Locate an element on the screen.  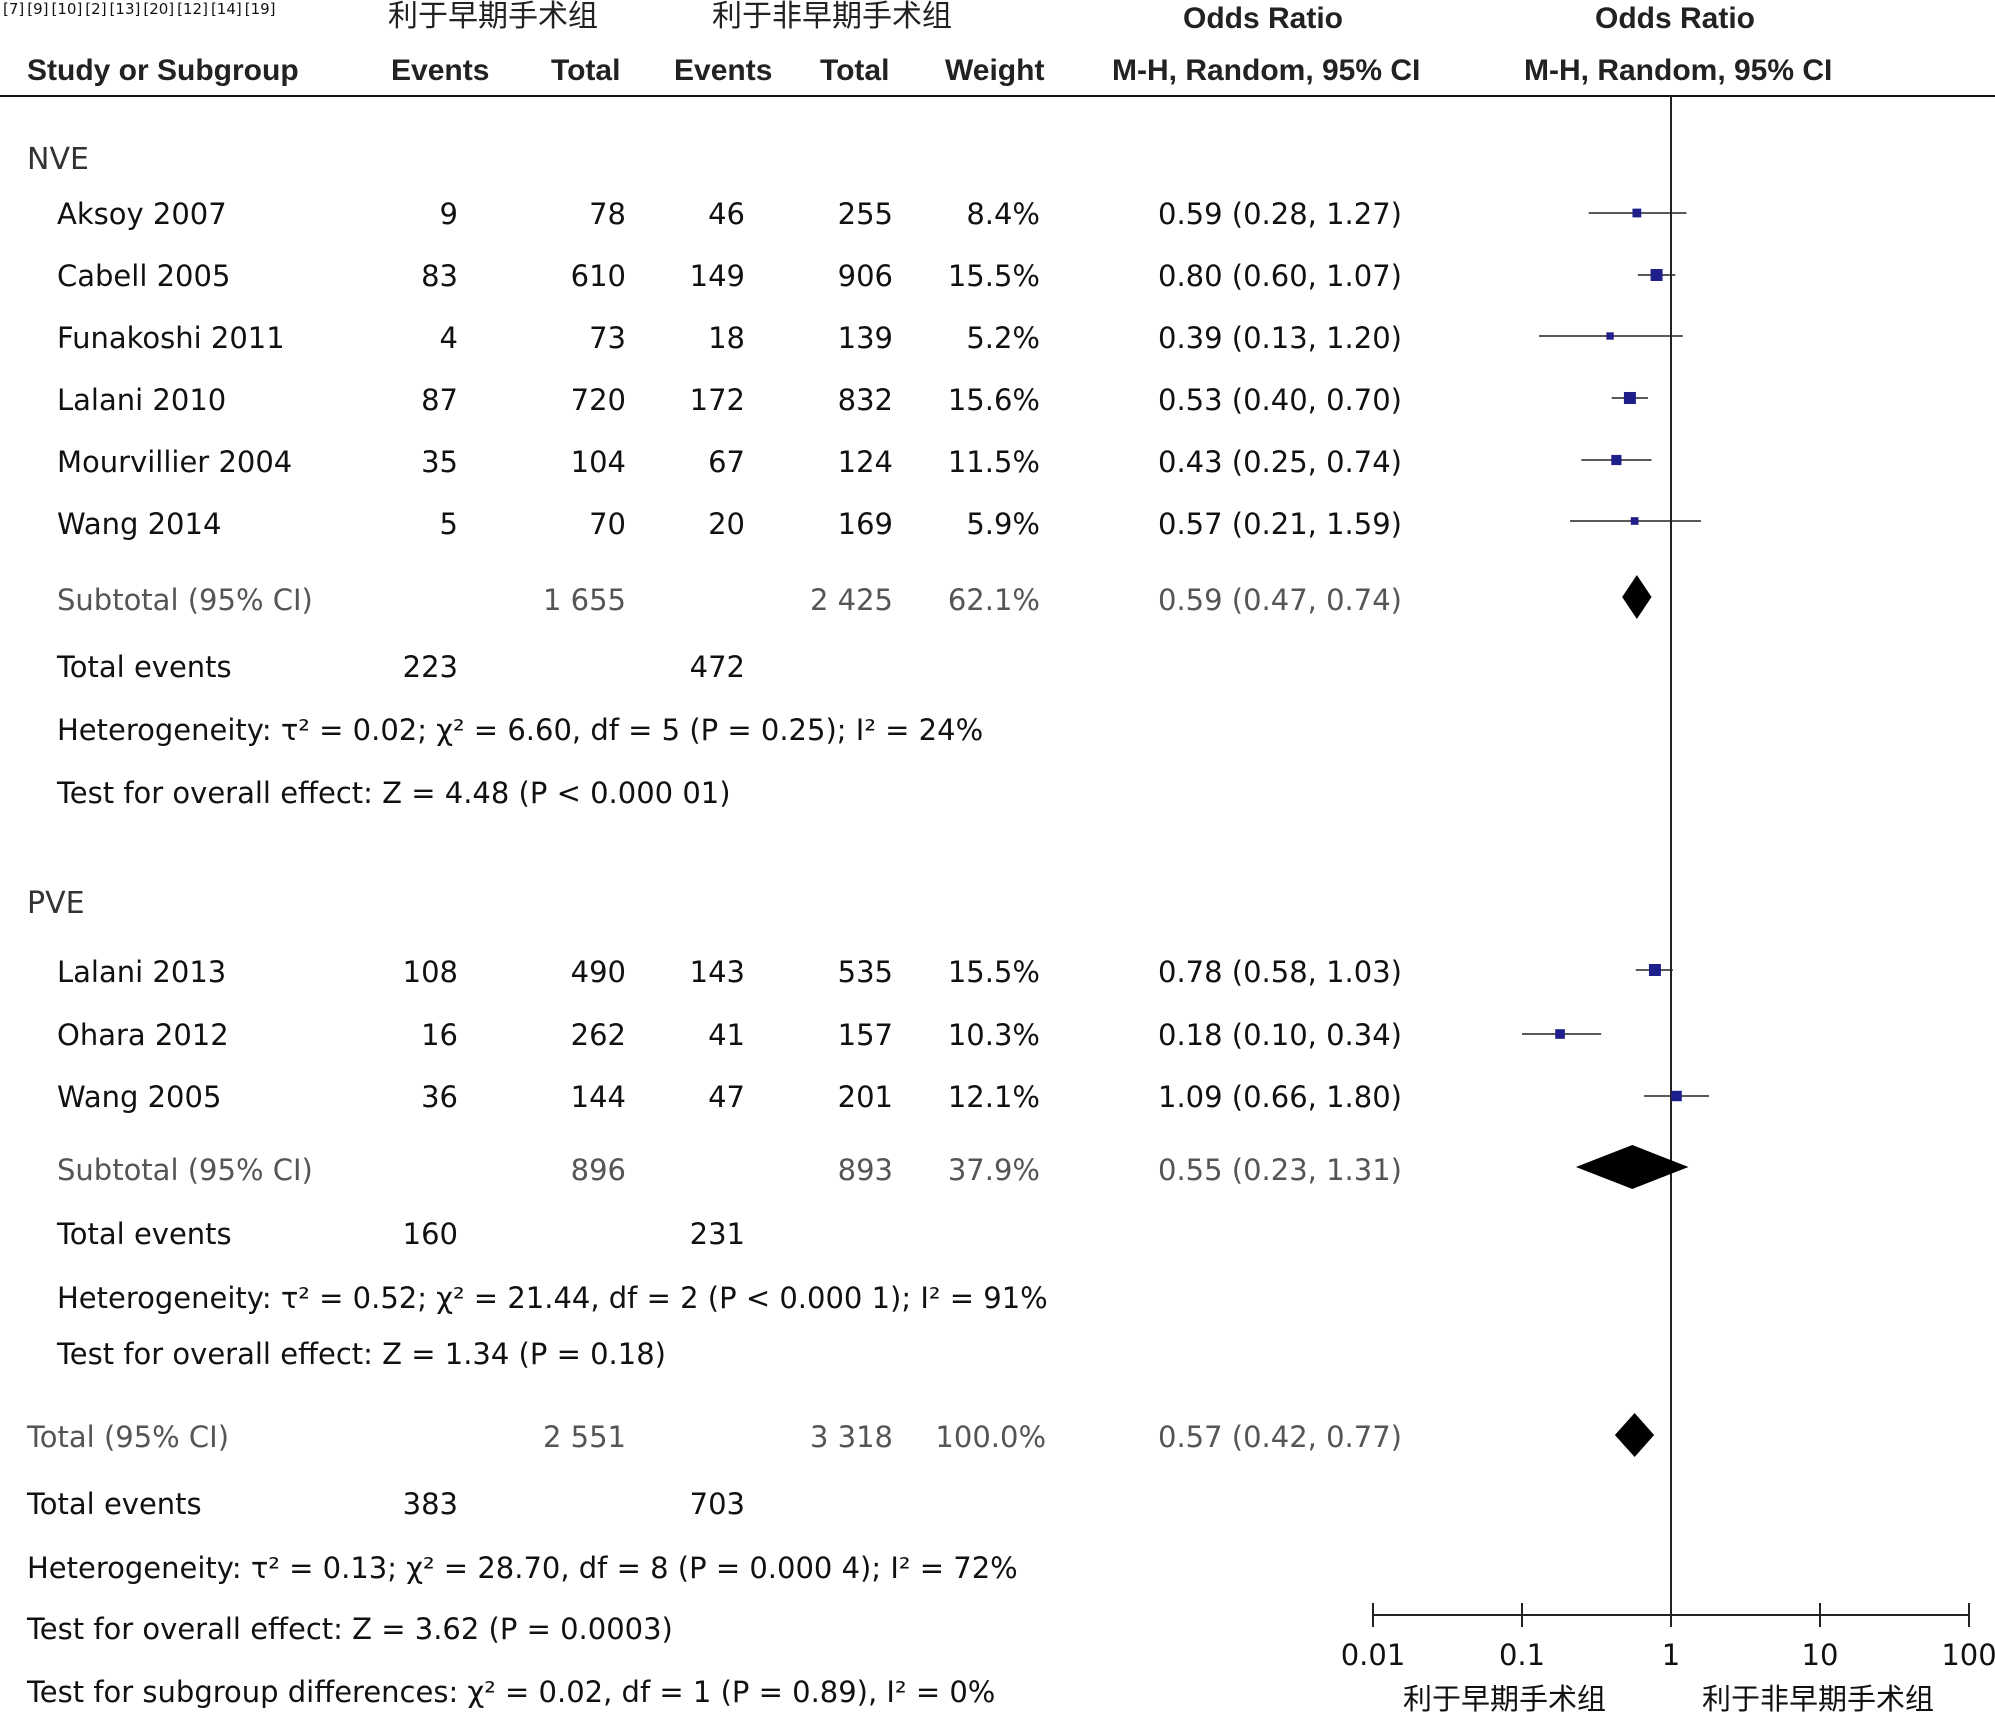
study-reference: [14] is located at coordinates (226, 9).